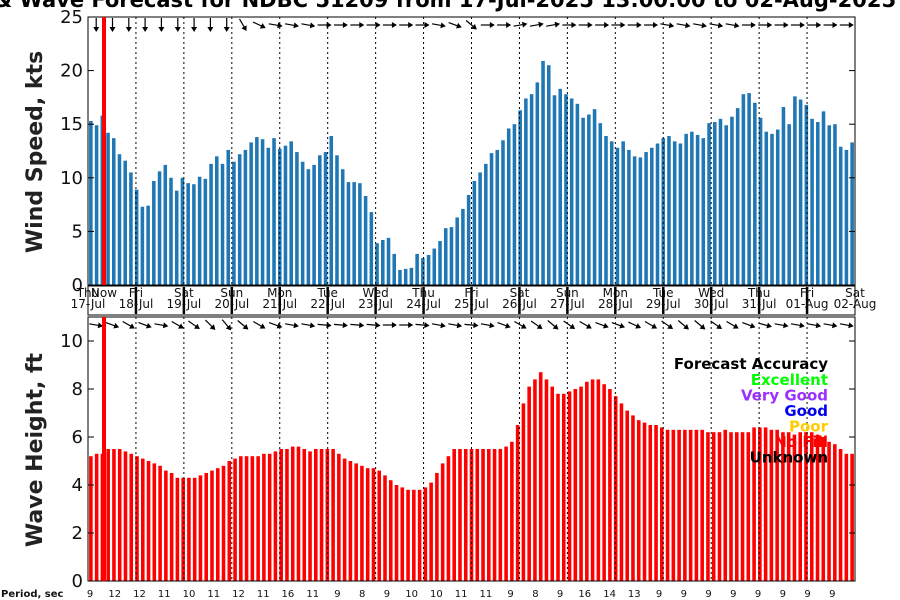  Describe the element at coordinates (711, 304) in the screenshot. I see `day-label-date: 30-Jul` at that location.